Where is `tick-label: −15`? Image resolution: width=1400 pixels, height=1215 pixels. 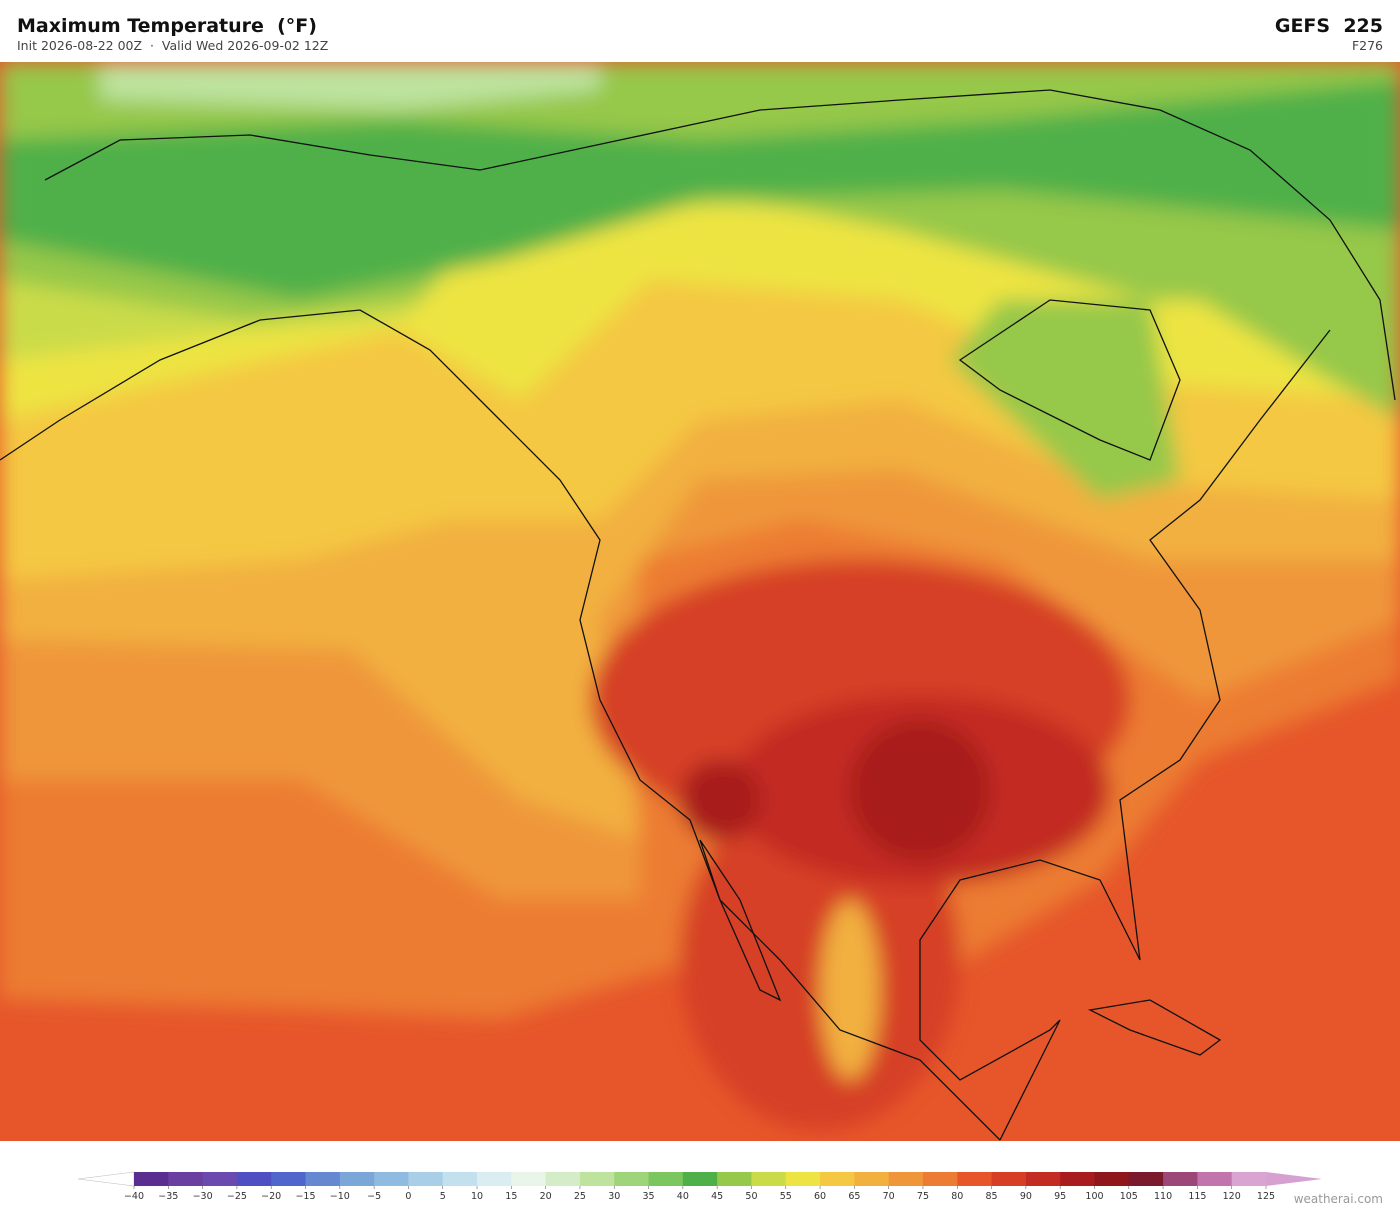 tick-label: −15 is located at coordinates (305, 1196).